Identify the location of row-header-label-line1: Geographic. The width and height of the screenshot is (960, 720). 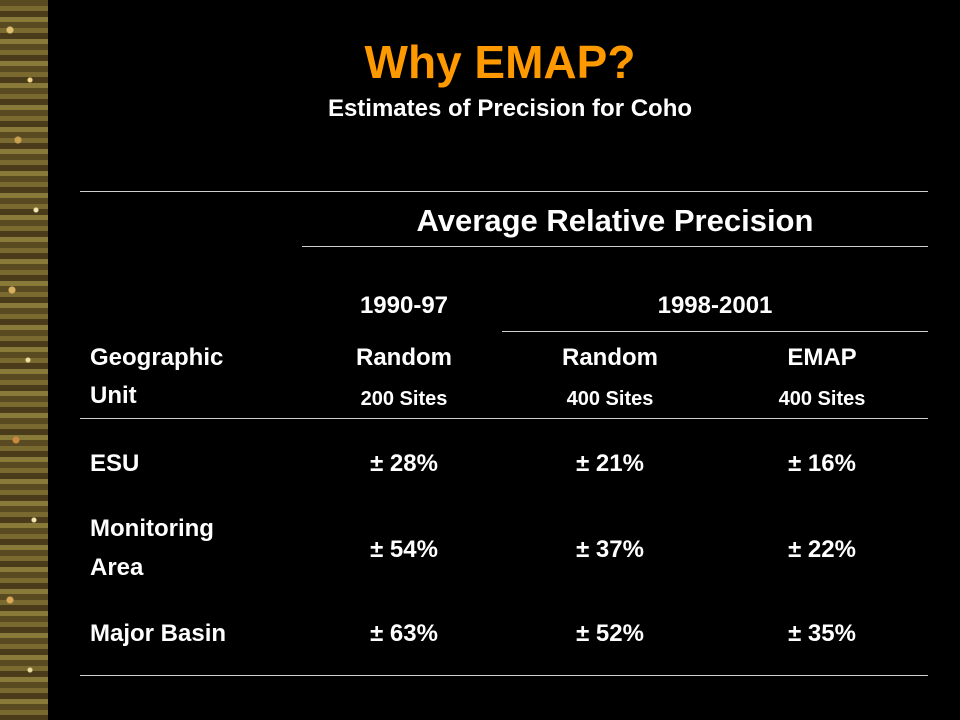
(157, 357).